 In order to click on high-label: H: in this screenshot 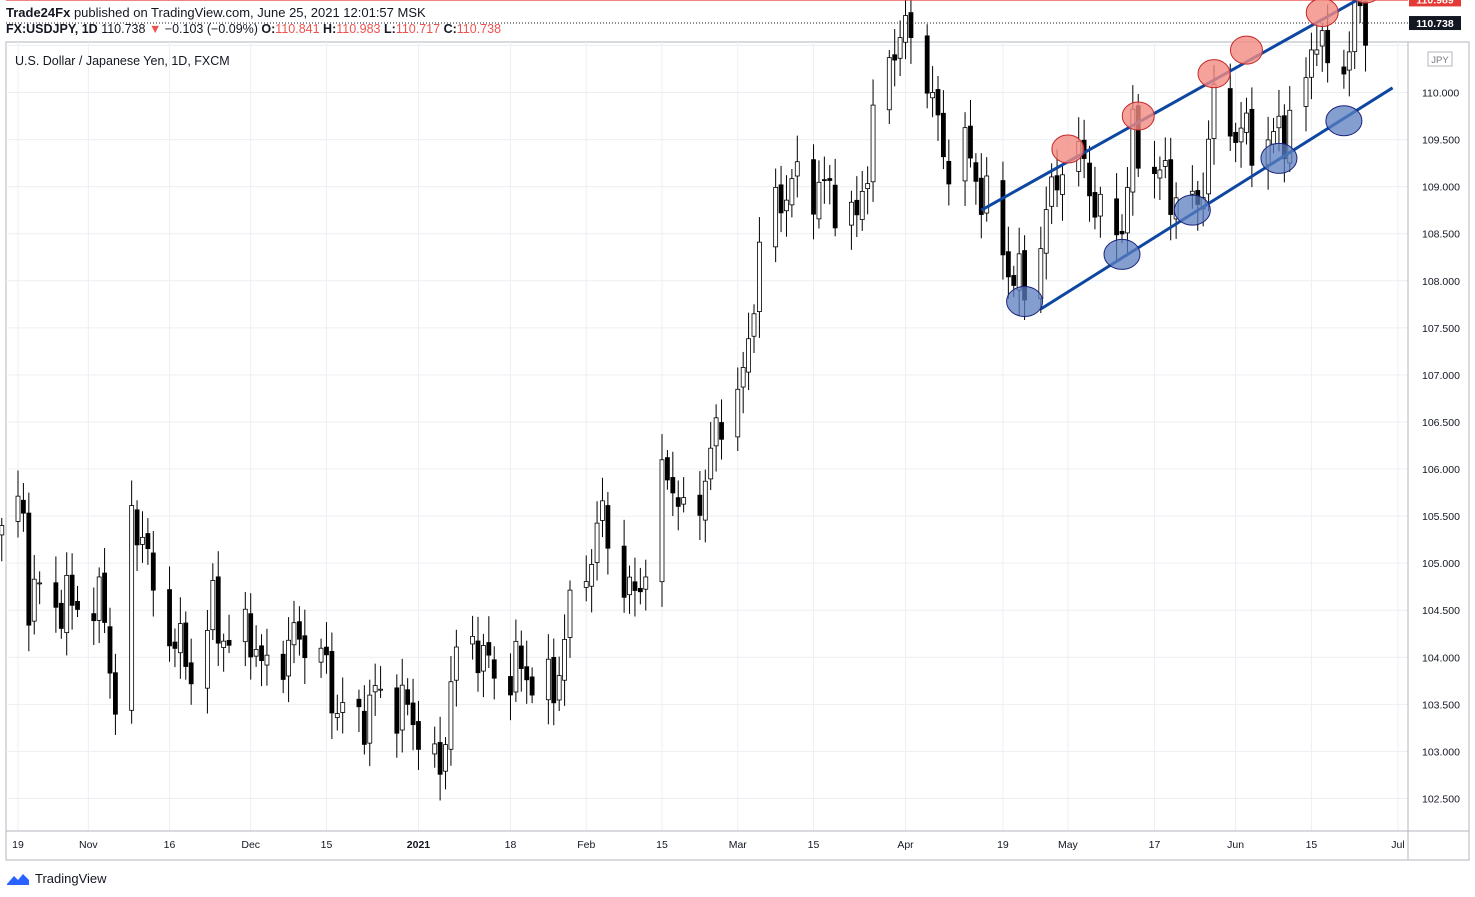, I will do `click(330, 29)`.